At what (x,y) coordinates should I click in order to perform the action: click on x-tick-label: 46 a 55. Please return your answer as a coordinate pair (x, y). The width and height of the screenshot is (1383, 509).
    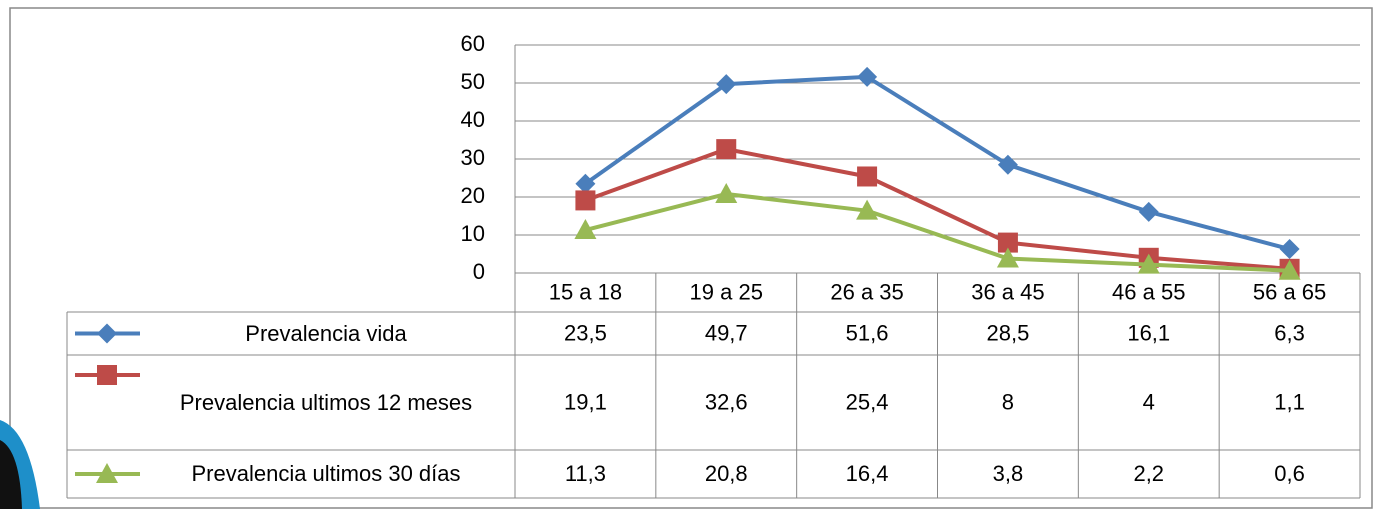
    Looking at the image, I should click on (1148, 291).